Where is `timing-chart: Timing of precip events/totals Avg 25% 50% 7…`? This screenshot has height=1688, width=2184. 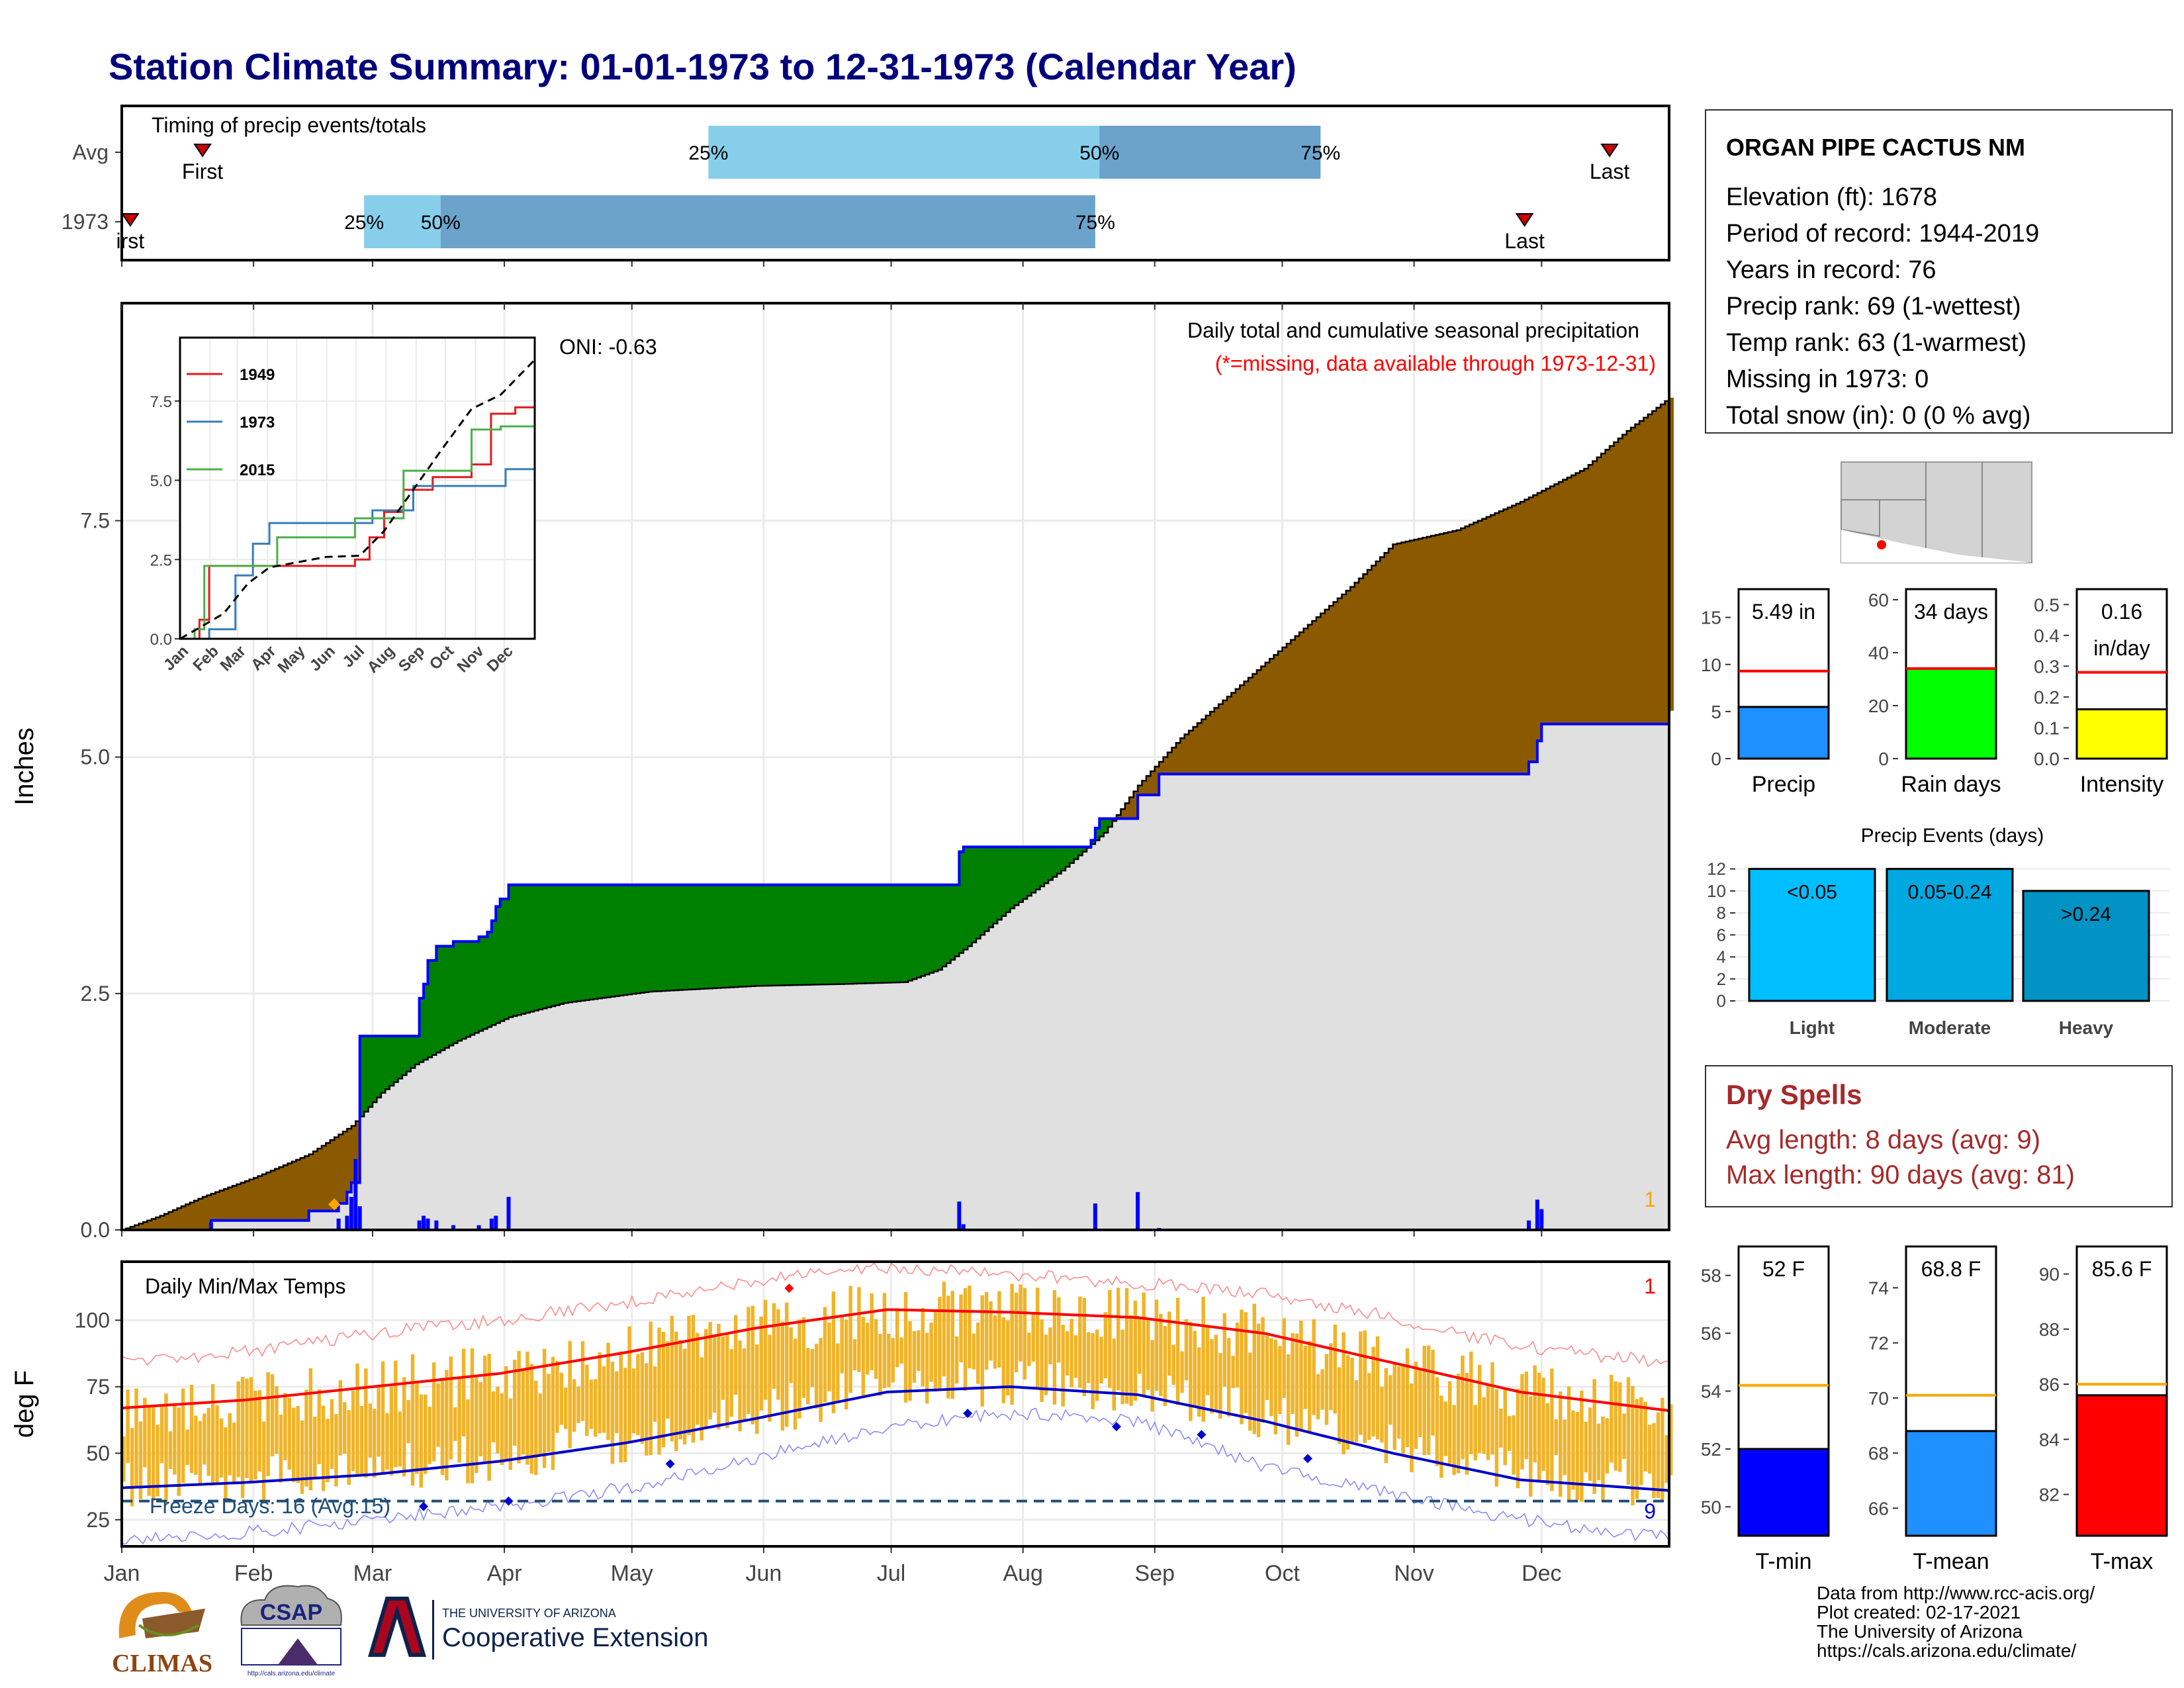
timing-chart: Timing of precip events/totals Avg 25% 50% 7… is located at coordinates (866, 186).